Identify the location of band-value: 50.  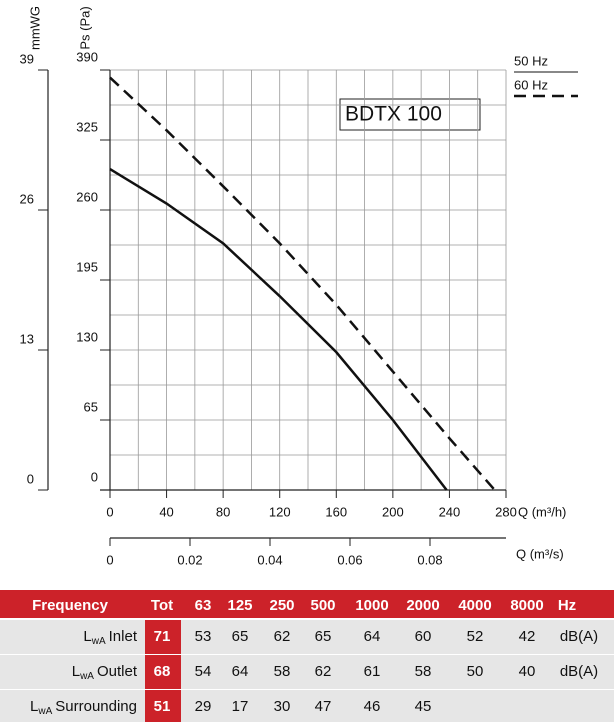
(475, 671).